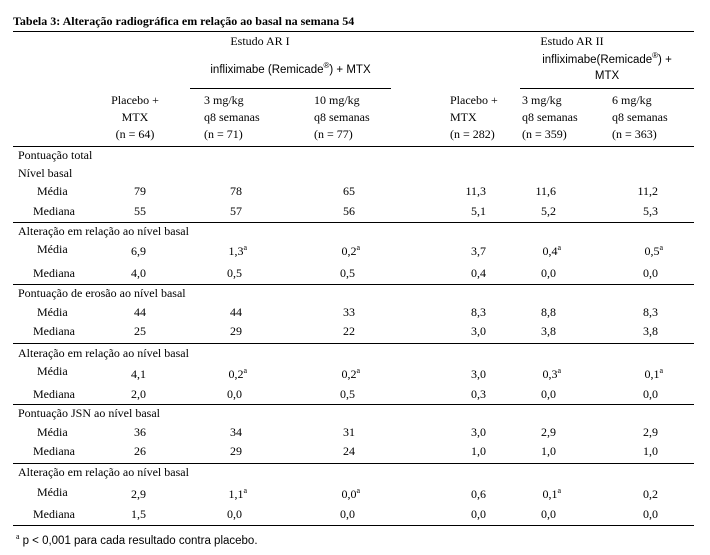  Describe the element at coordinates (135, 134) in the screenshot. I see `col1-header-n: (n = 64)` at that location.